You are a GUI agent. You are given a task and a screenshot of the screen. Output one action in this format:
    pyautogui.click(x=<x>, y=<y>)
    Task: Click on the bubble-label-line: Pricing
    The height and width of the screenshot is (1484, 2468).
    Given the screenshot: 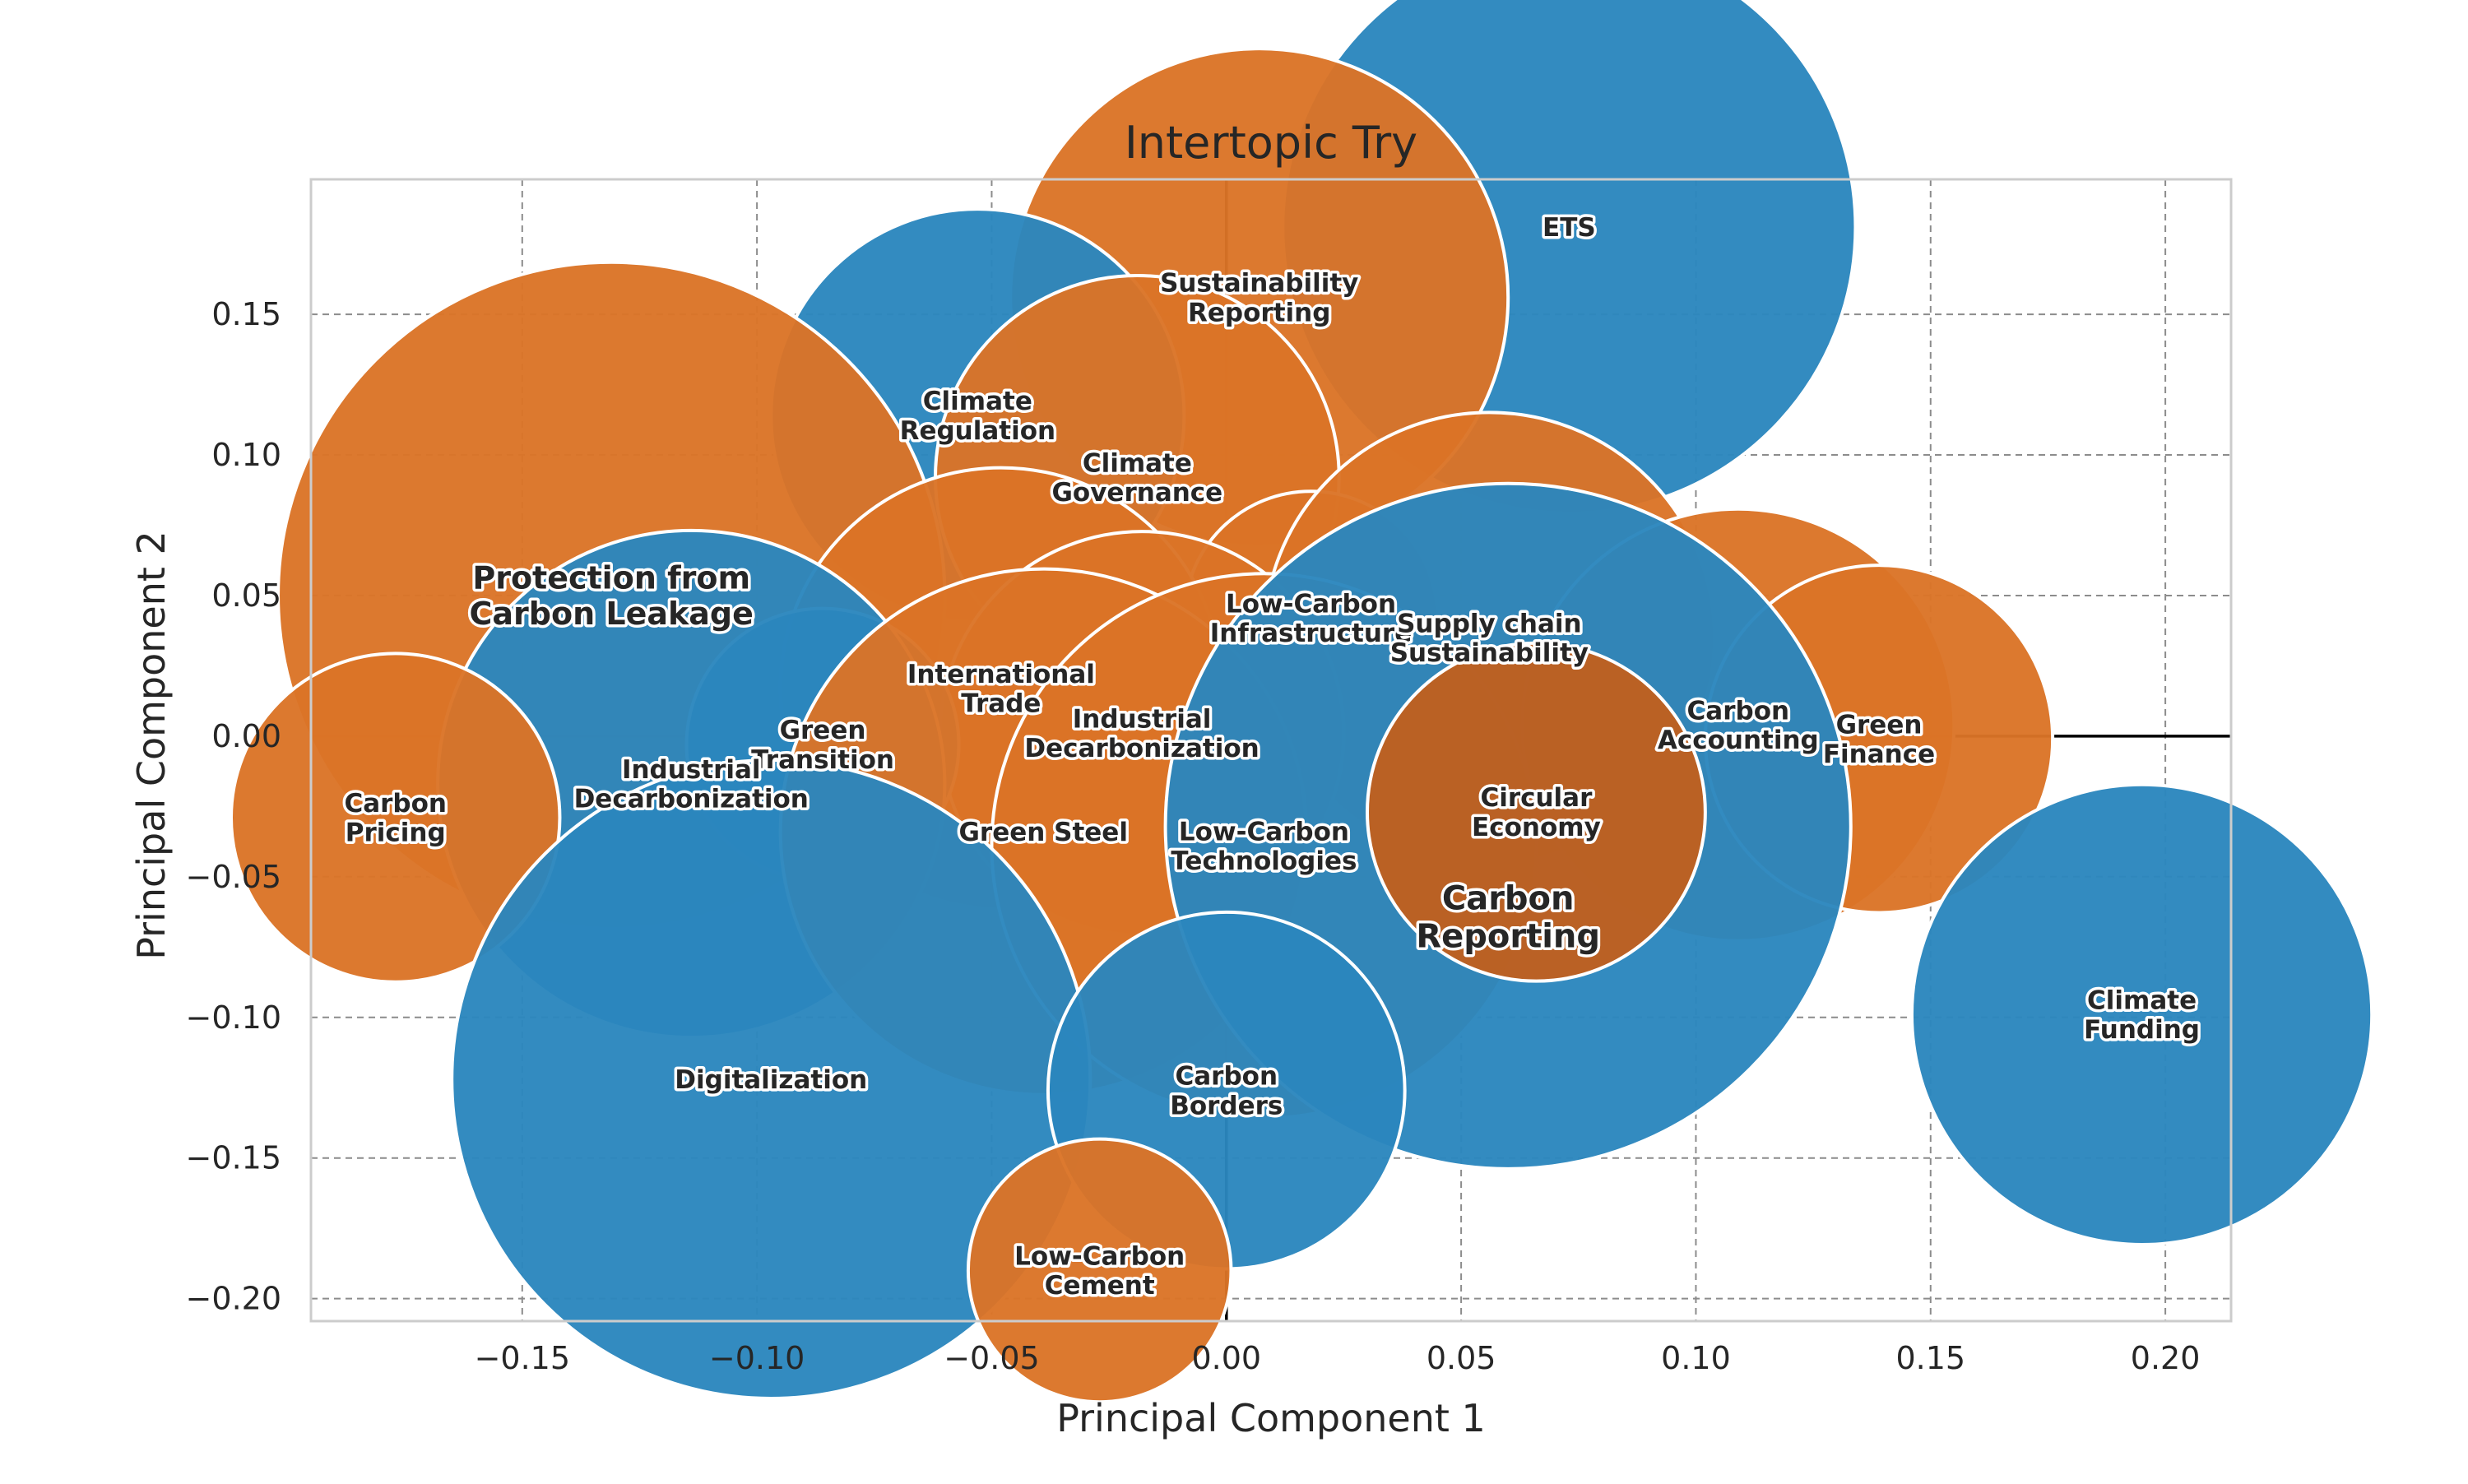 What is the action you would take?
    pyautogui.click(x=396, y=833)
    